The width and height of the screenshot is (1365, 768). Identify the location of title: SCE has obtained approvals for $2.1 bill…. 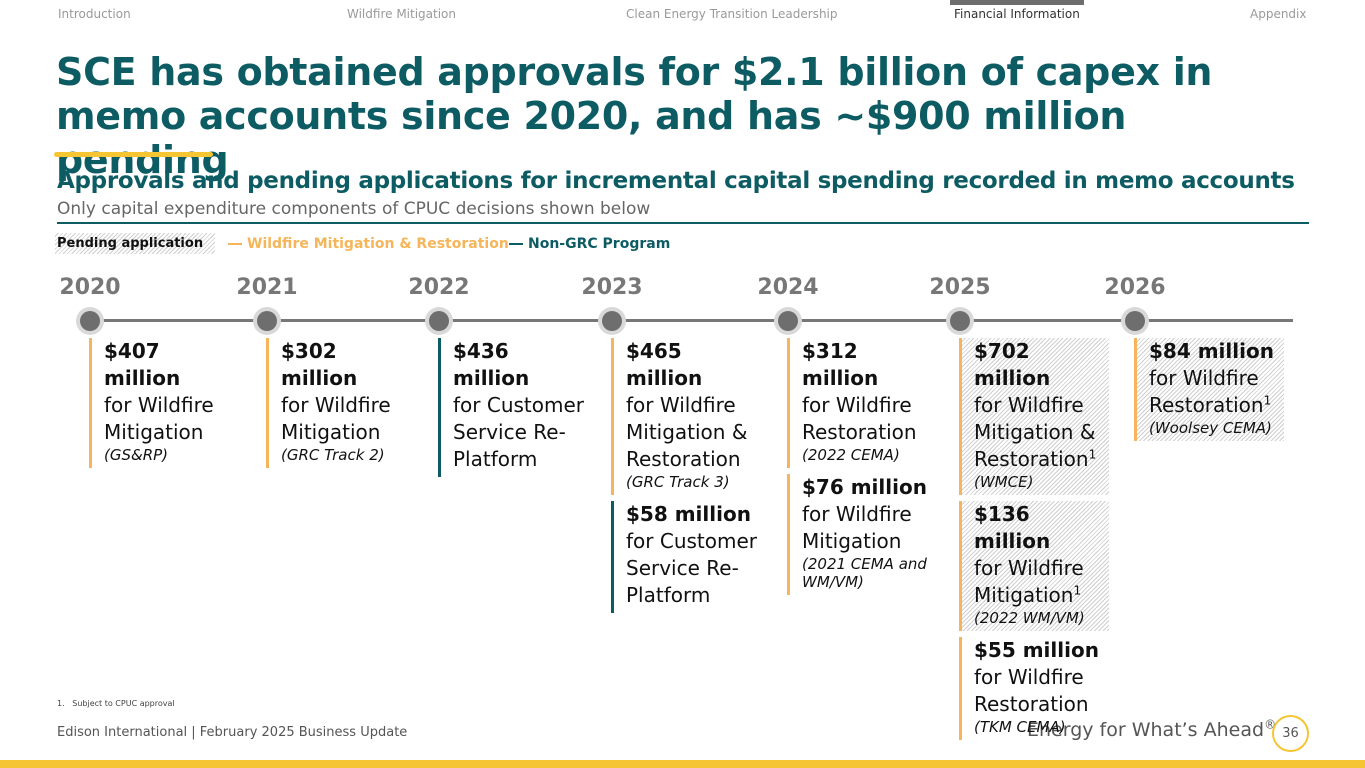
(634, 116).